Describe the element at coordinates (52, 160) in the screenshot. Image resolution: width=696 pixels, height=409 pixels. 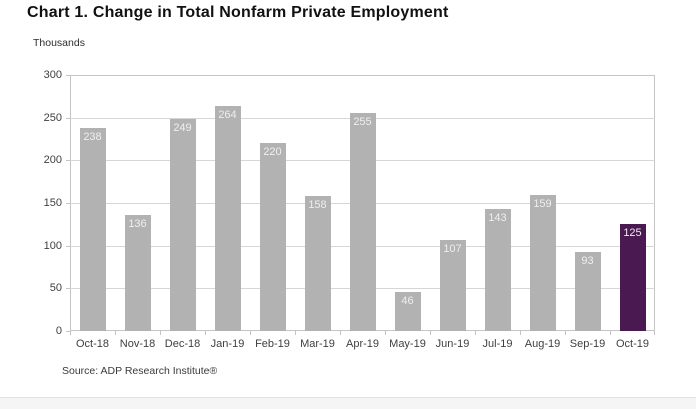
I see `y-tick-label: 200` at that location.